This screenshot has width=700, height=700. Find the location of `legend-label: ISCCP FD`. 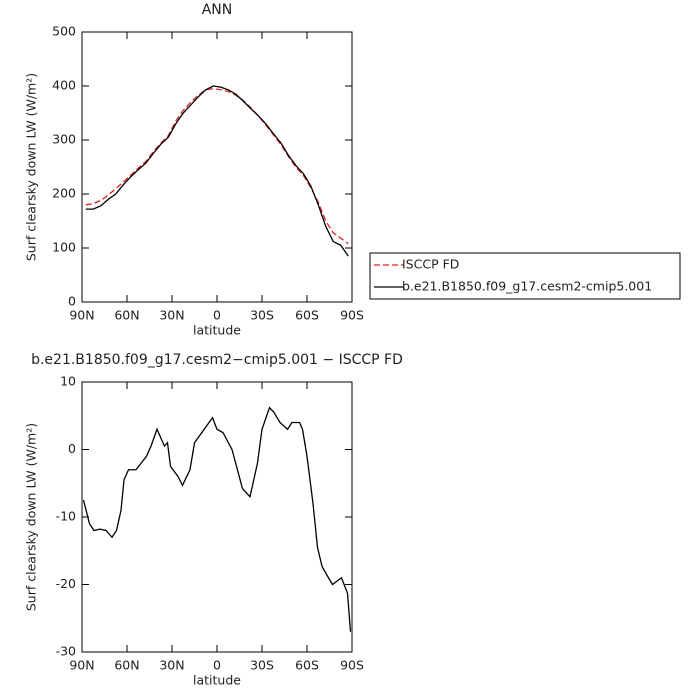

legend-label: ISCCP FD is located at coordinates (430, 264).